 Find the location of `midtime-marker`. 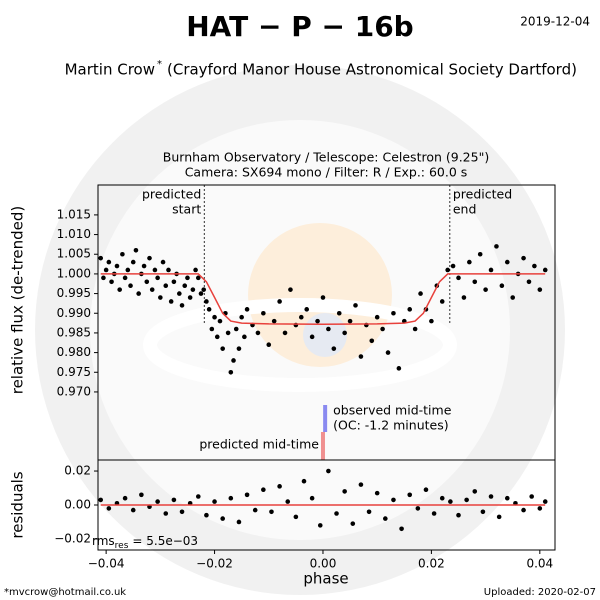

midtime-marker is located at coordinates (322, 446).